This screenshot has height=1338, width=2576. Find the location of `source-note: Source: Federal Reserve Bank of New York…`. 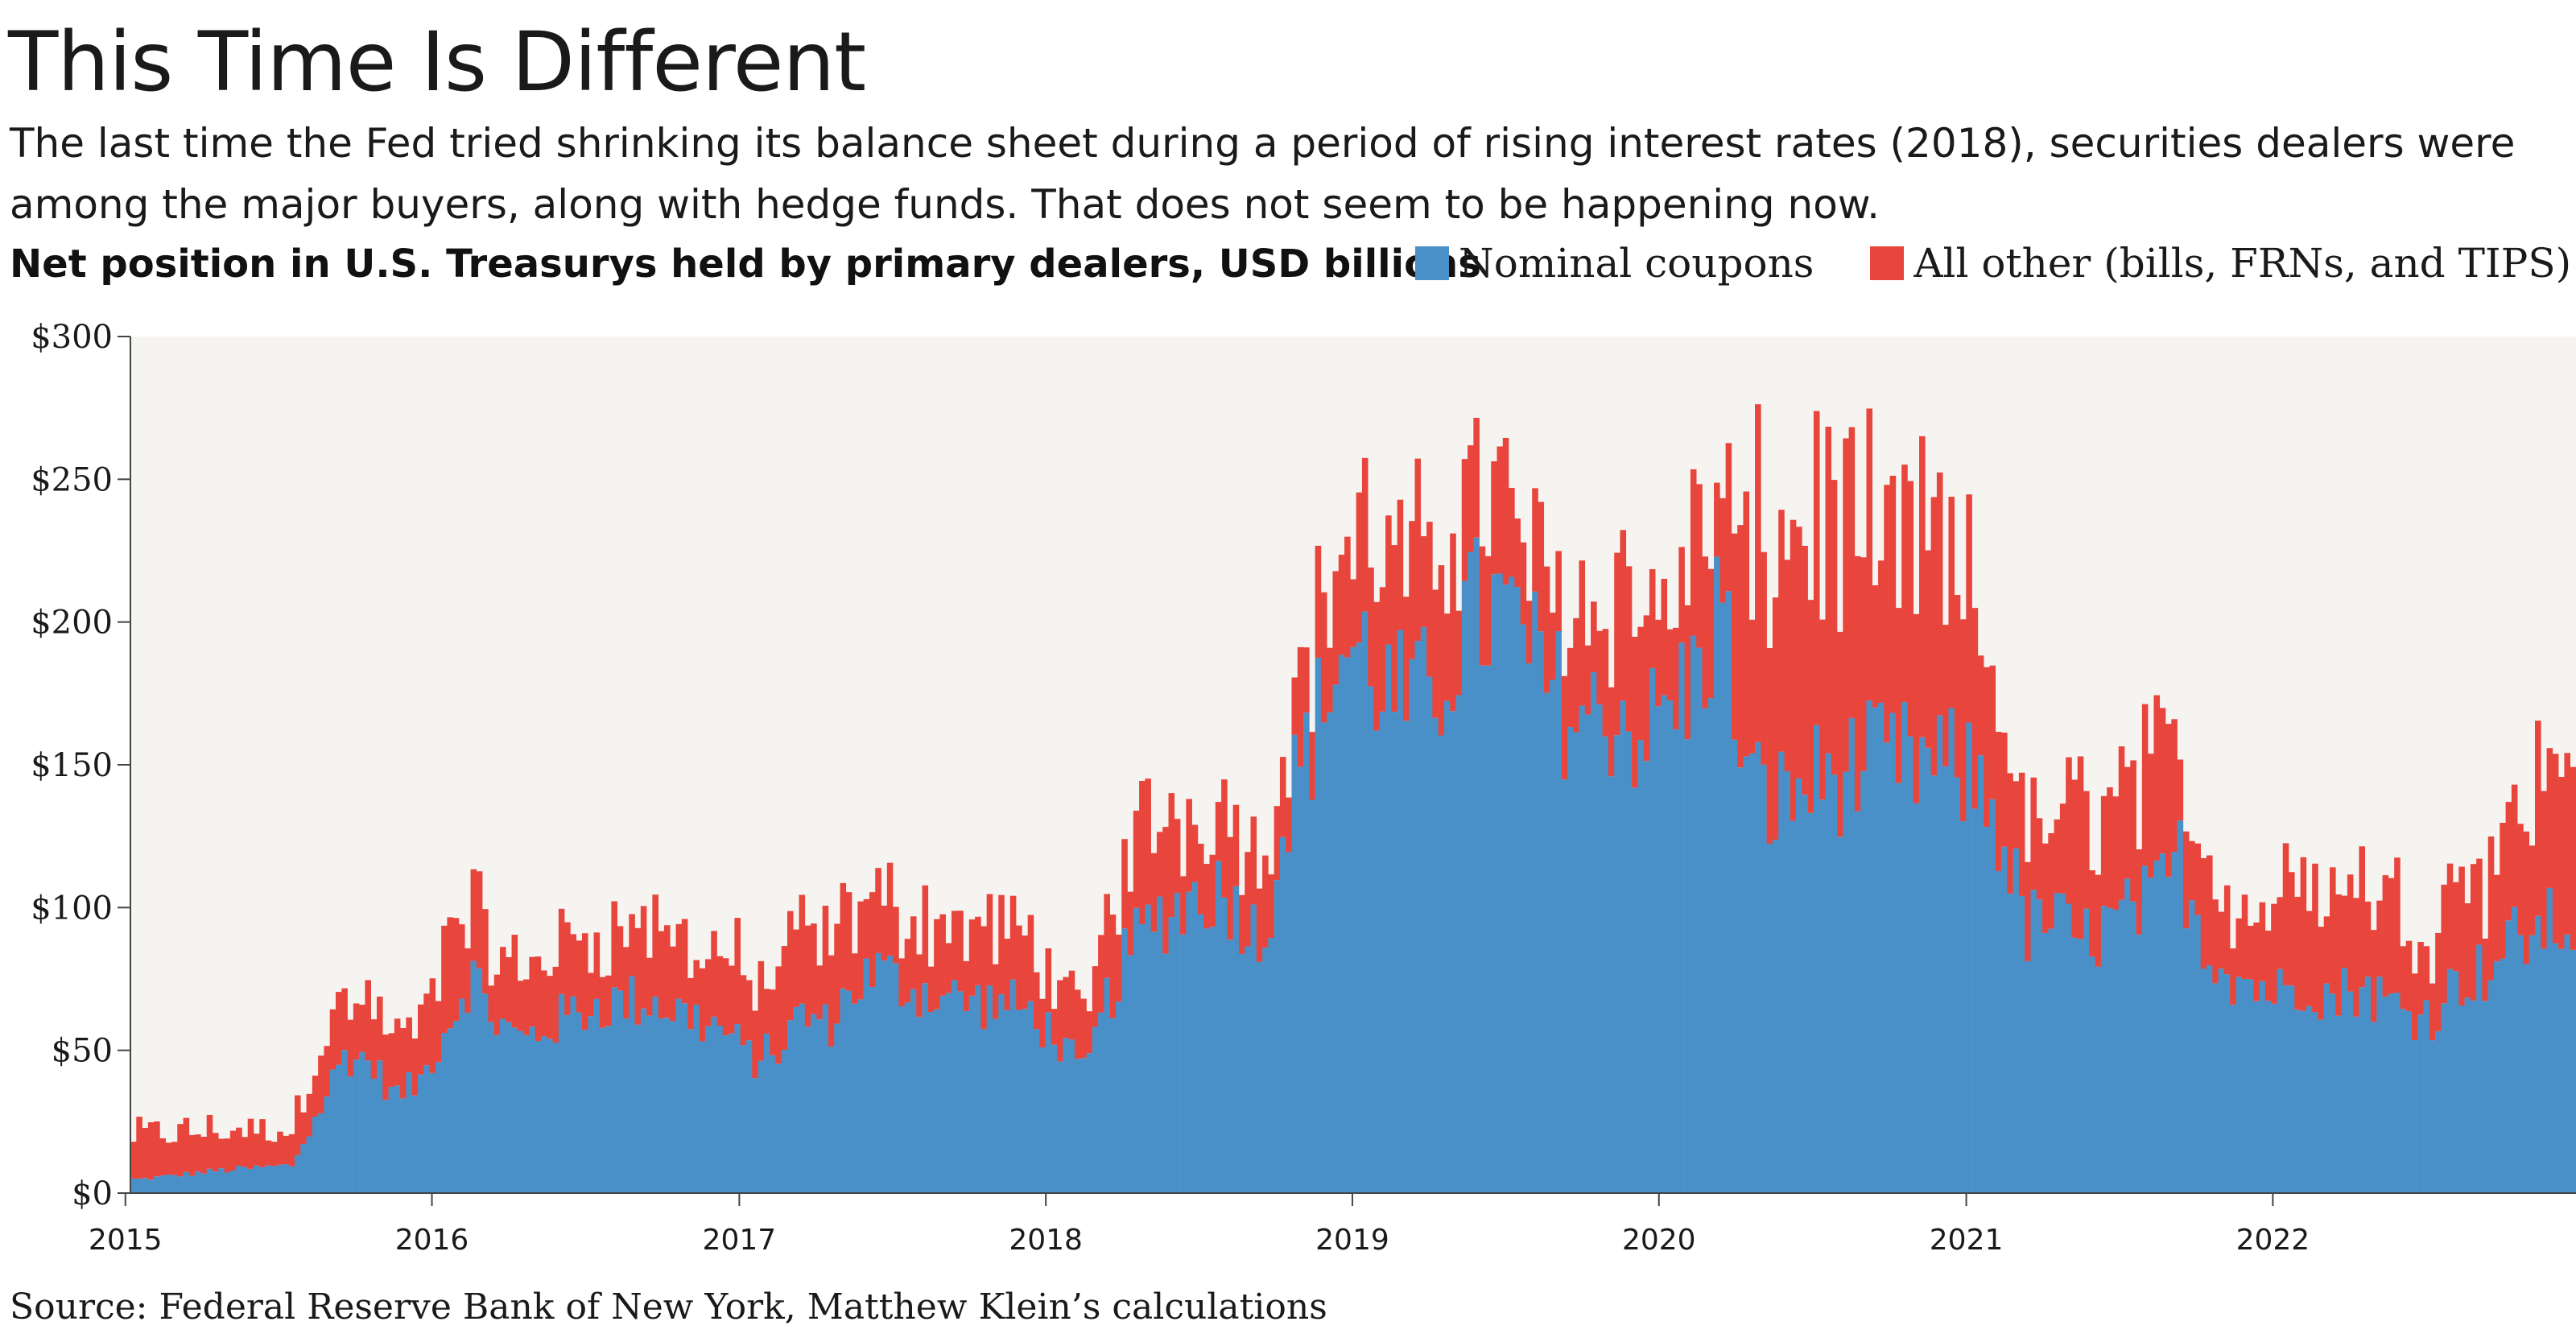

source-note: Source: Federal Reserve Bank of New York… is located at coordinates (668, 1307).